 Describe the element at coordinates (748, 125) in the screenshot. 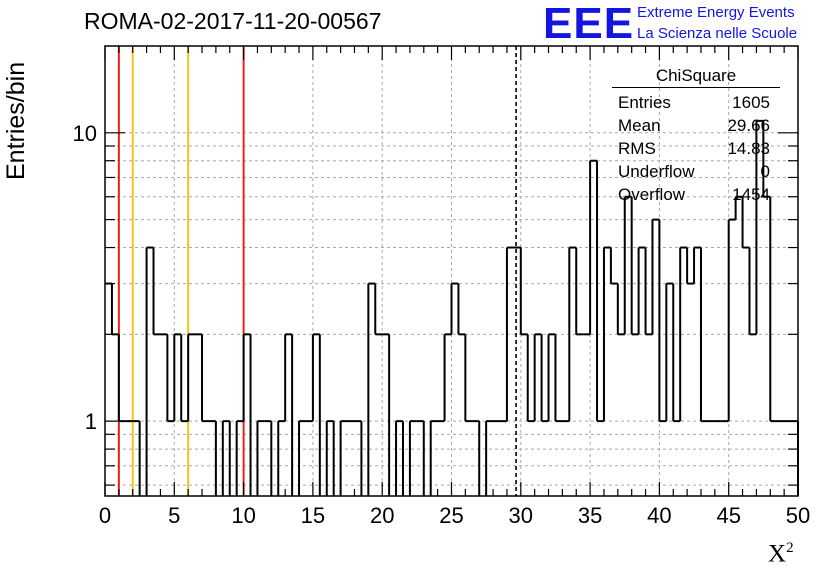

I see `stats-value: 29.66` at that location.